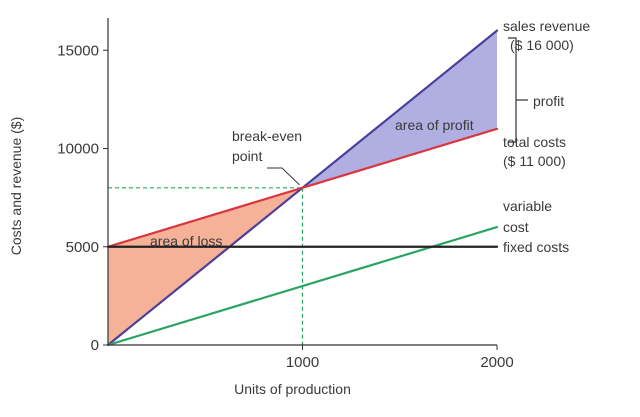 The image size is (640, 417). Describe the element at coordinates (516, 227) in the screenshot. I see `variable-cost-label: cost` at that location.